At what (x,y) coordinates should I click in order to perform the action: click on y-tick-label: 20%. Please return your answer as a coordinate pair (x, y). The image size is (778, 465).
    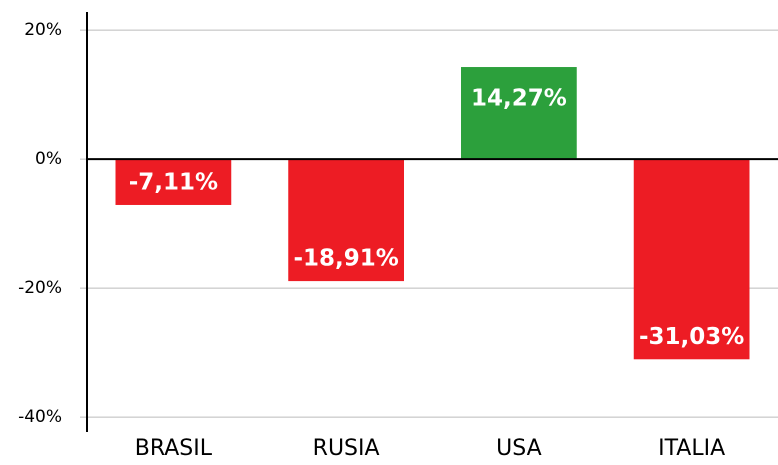
    Looking at the image, I should click on (43, 30).